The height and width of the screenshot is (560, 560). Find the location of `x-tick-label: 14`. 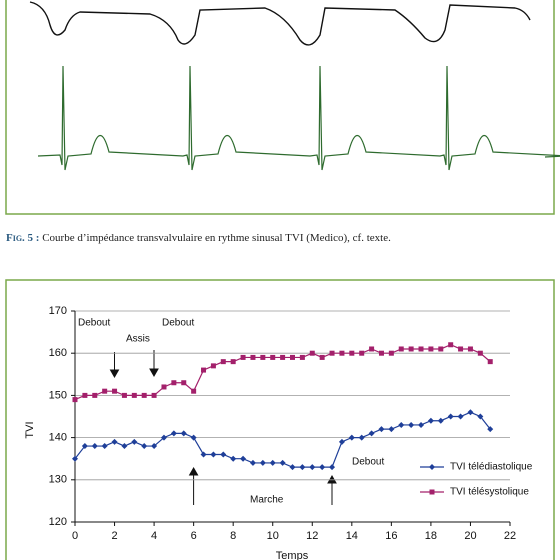

x-tick-label: 14 is located at coordinates (352, 536).